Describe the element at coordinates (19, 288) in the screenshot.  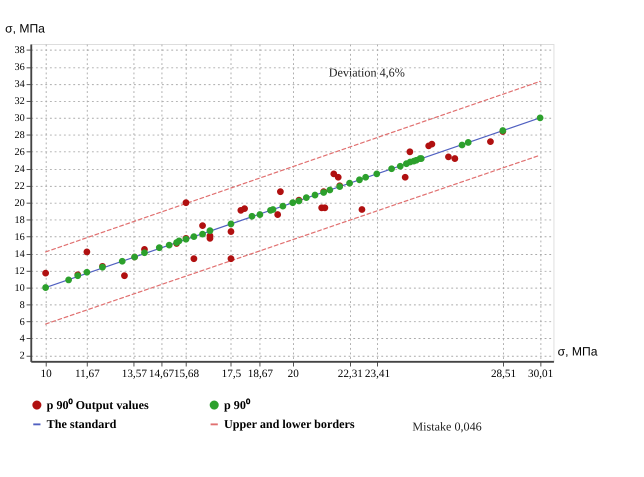
I see `y-tick-label: 10` at that location.